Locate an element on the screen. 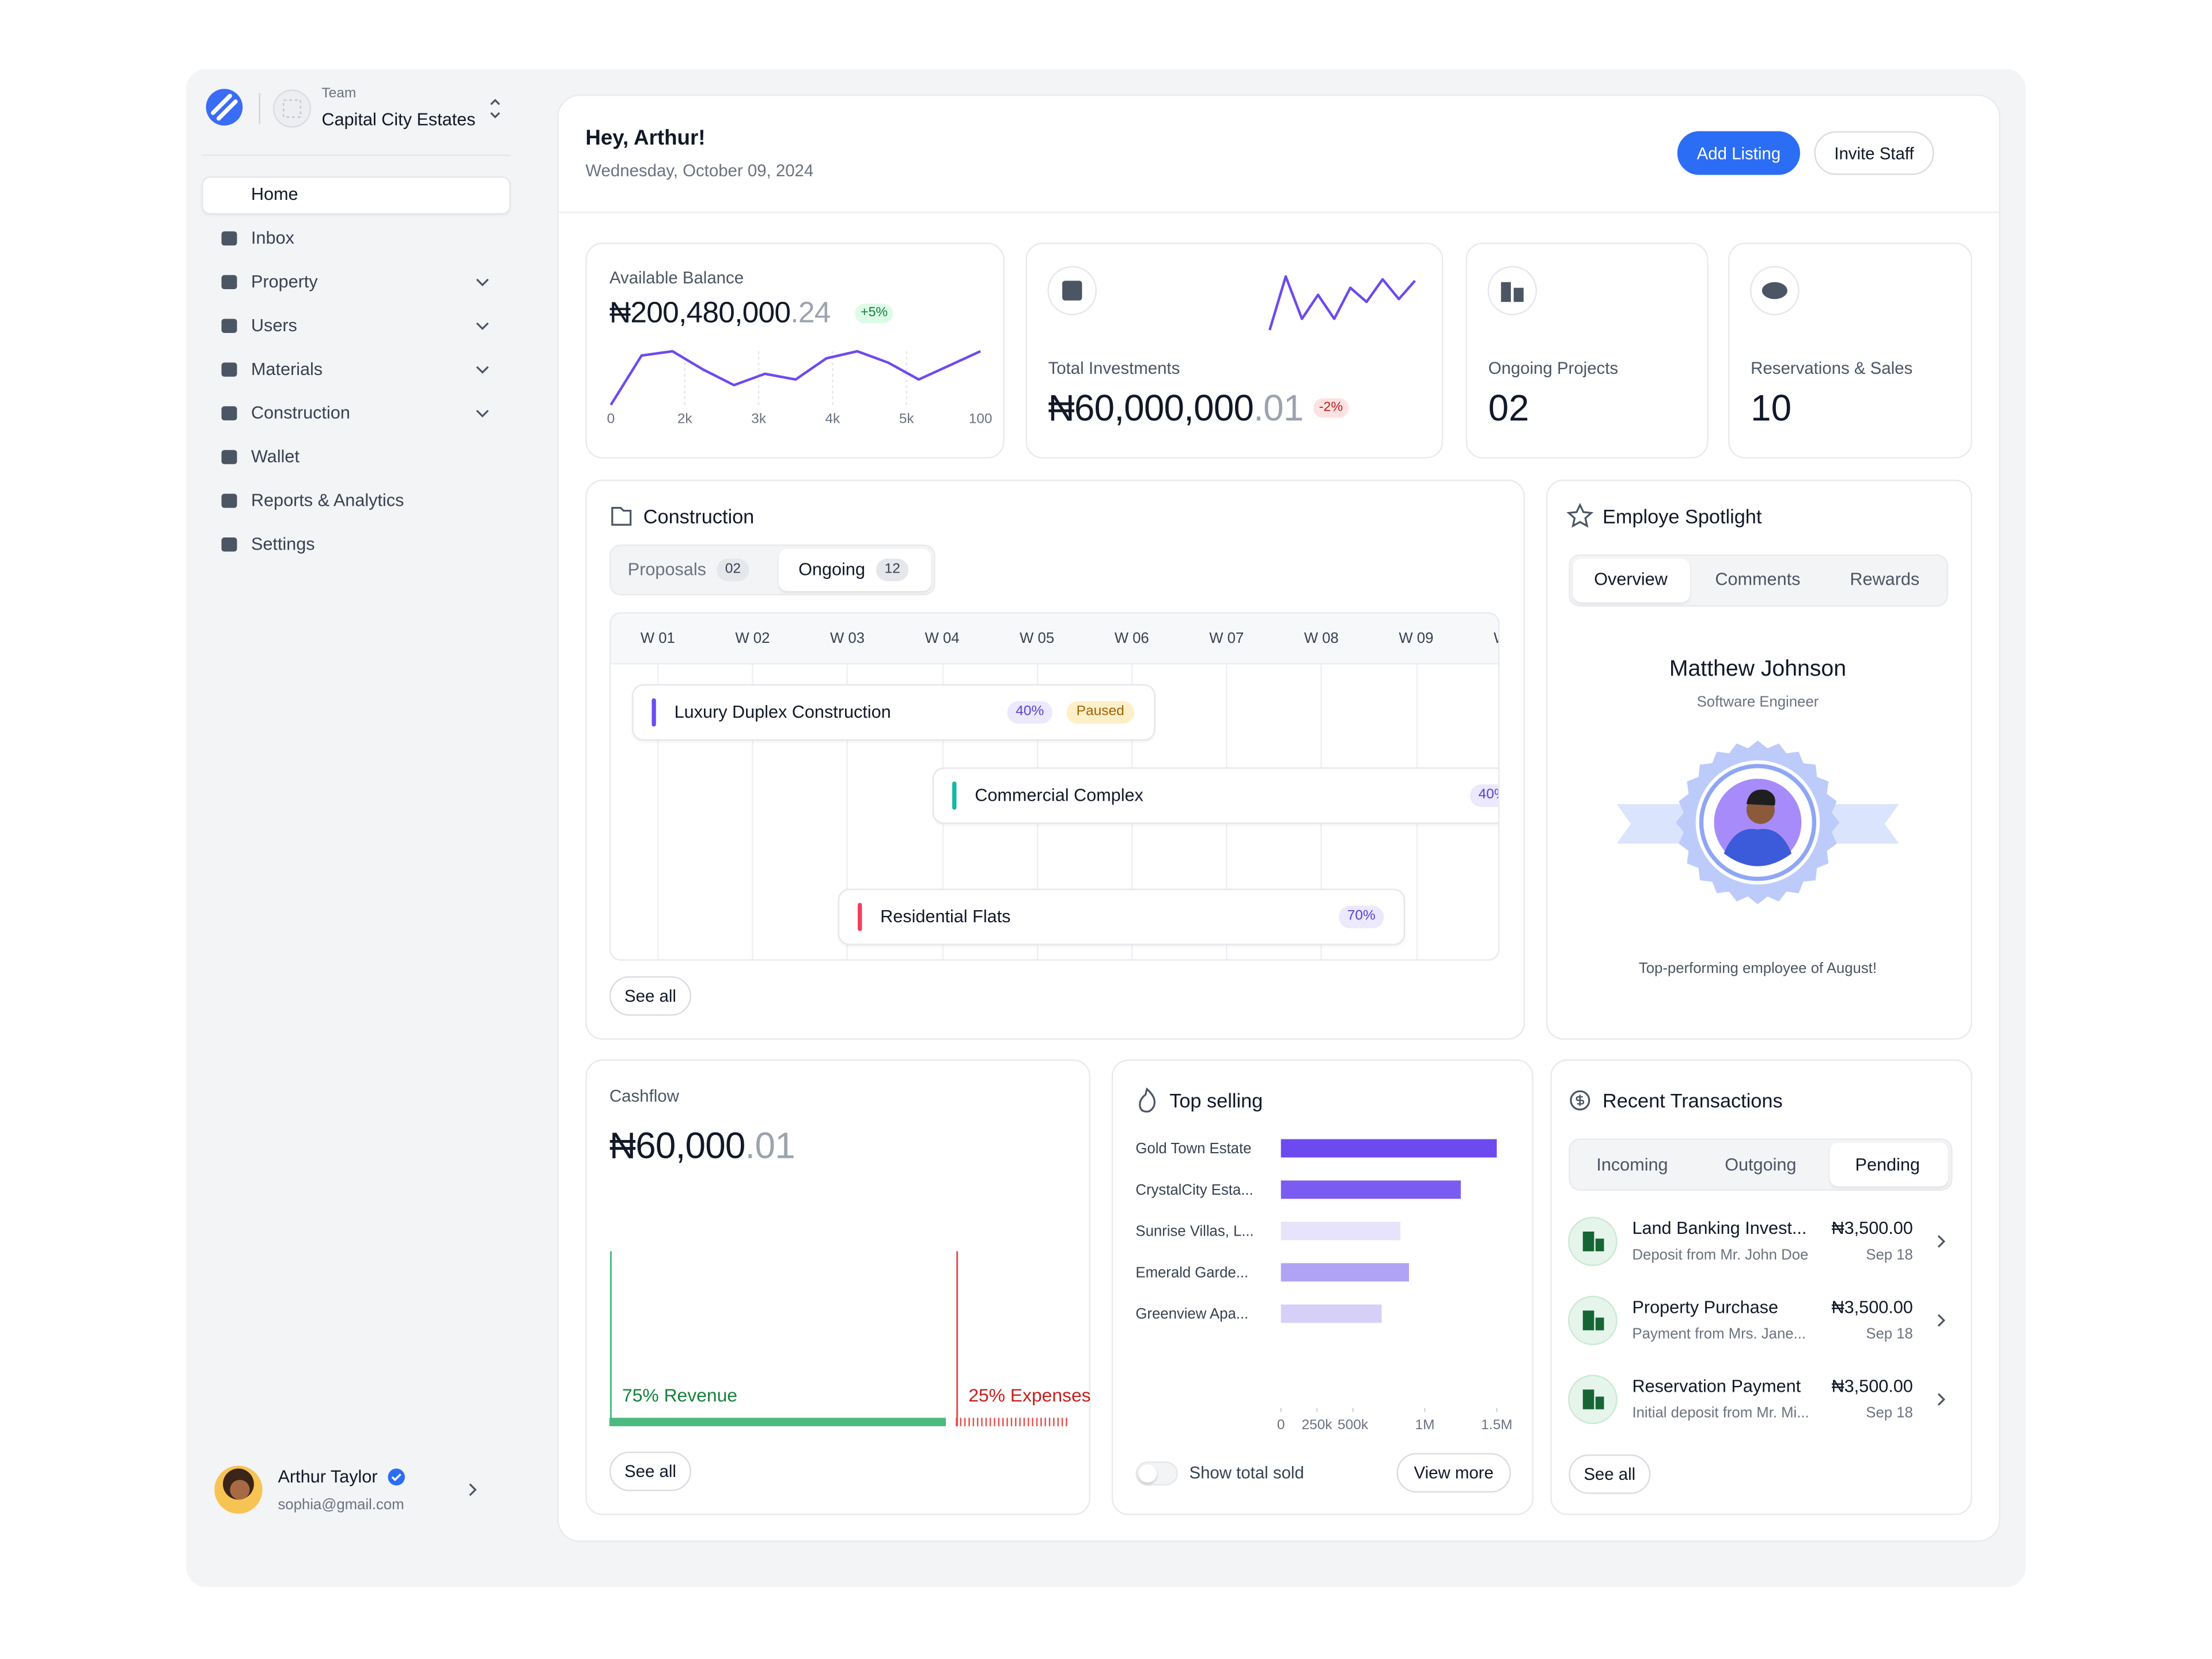 The image size is (2212, 1659). tab-count: 02 is located at coordinates (733, 569).